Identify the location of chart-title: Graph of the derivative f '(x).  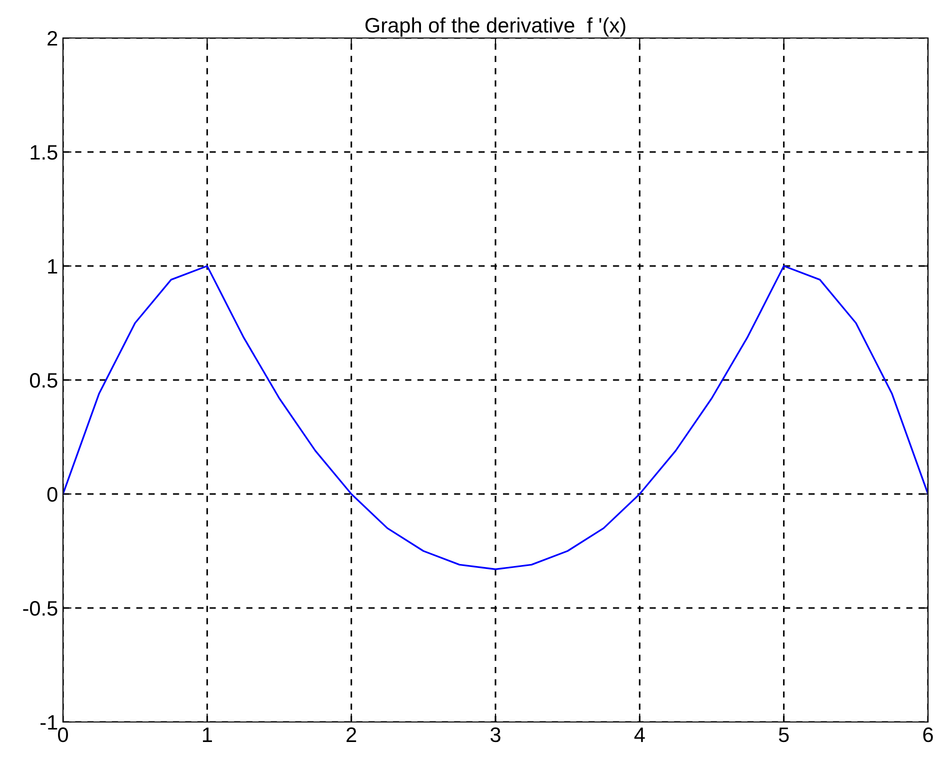
(495, 27).